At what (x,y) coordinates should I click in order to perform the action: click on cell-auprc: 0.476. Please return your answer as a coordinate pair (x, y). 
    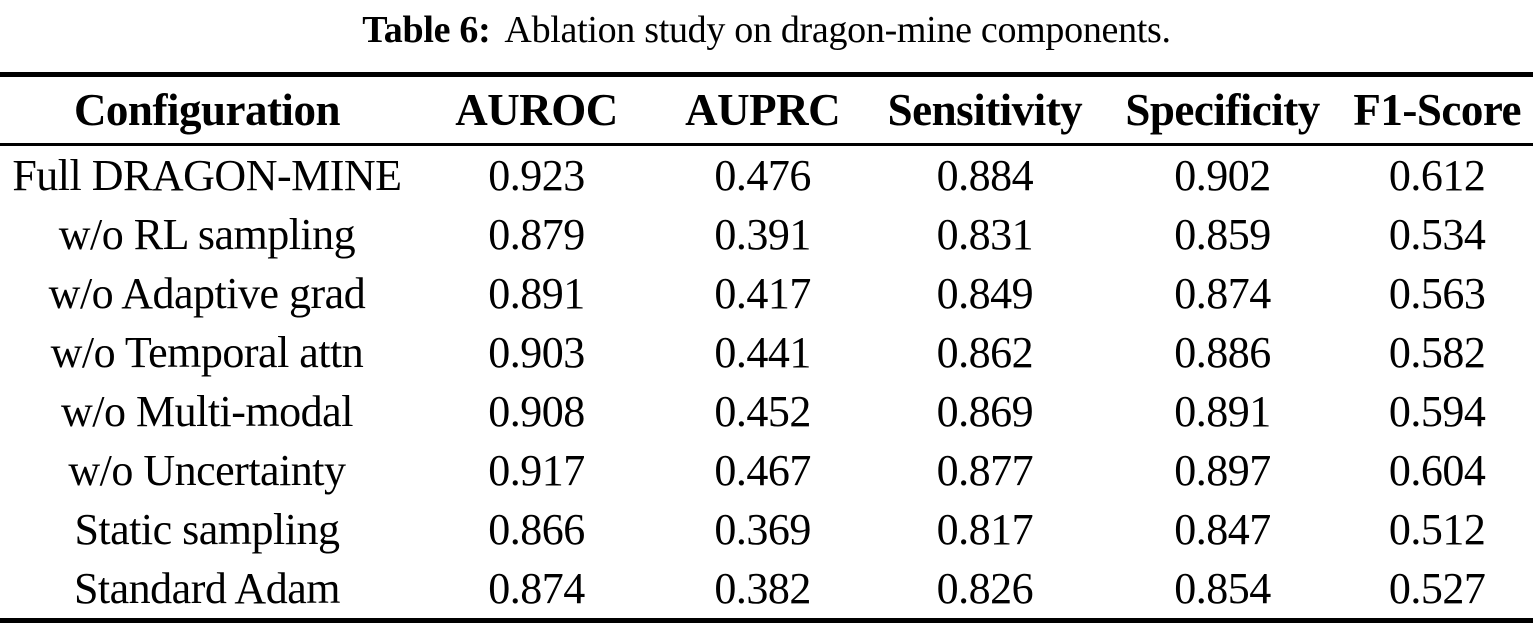
    Looking at the image, I should click on (762, 175).